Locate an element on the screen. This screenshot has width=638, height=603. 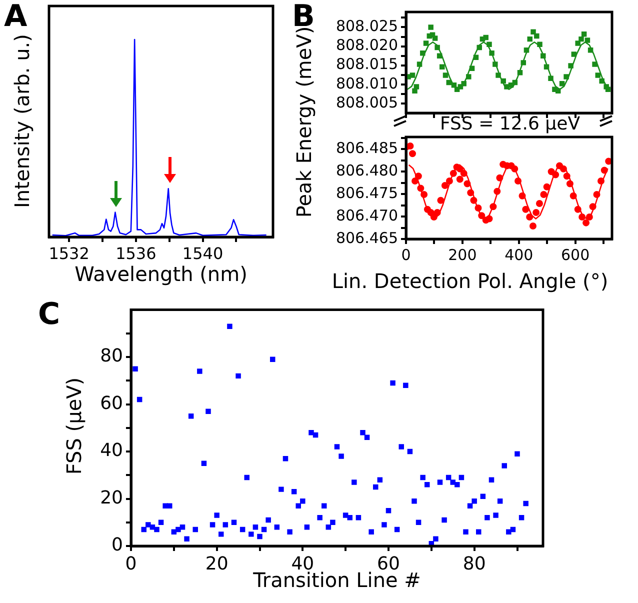
x-tick-label: 80 is located at coordinates (474, 563).